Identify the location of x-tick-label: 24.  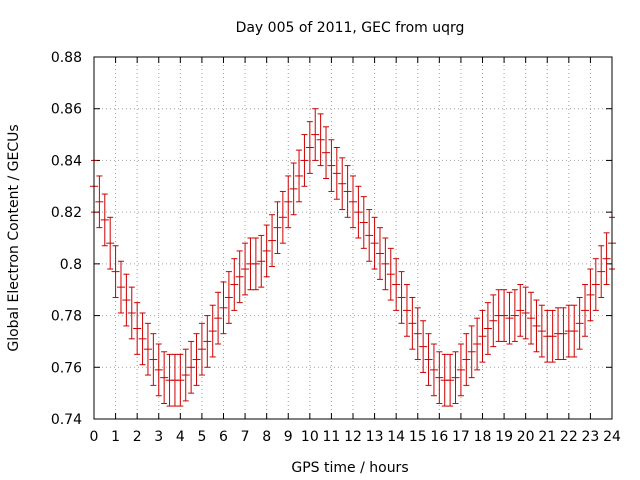
(612, 437).